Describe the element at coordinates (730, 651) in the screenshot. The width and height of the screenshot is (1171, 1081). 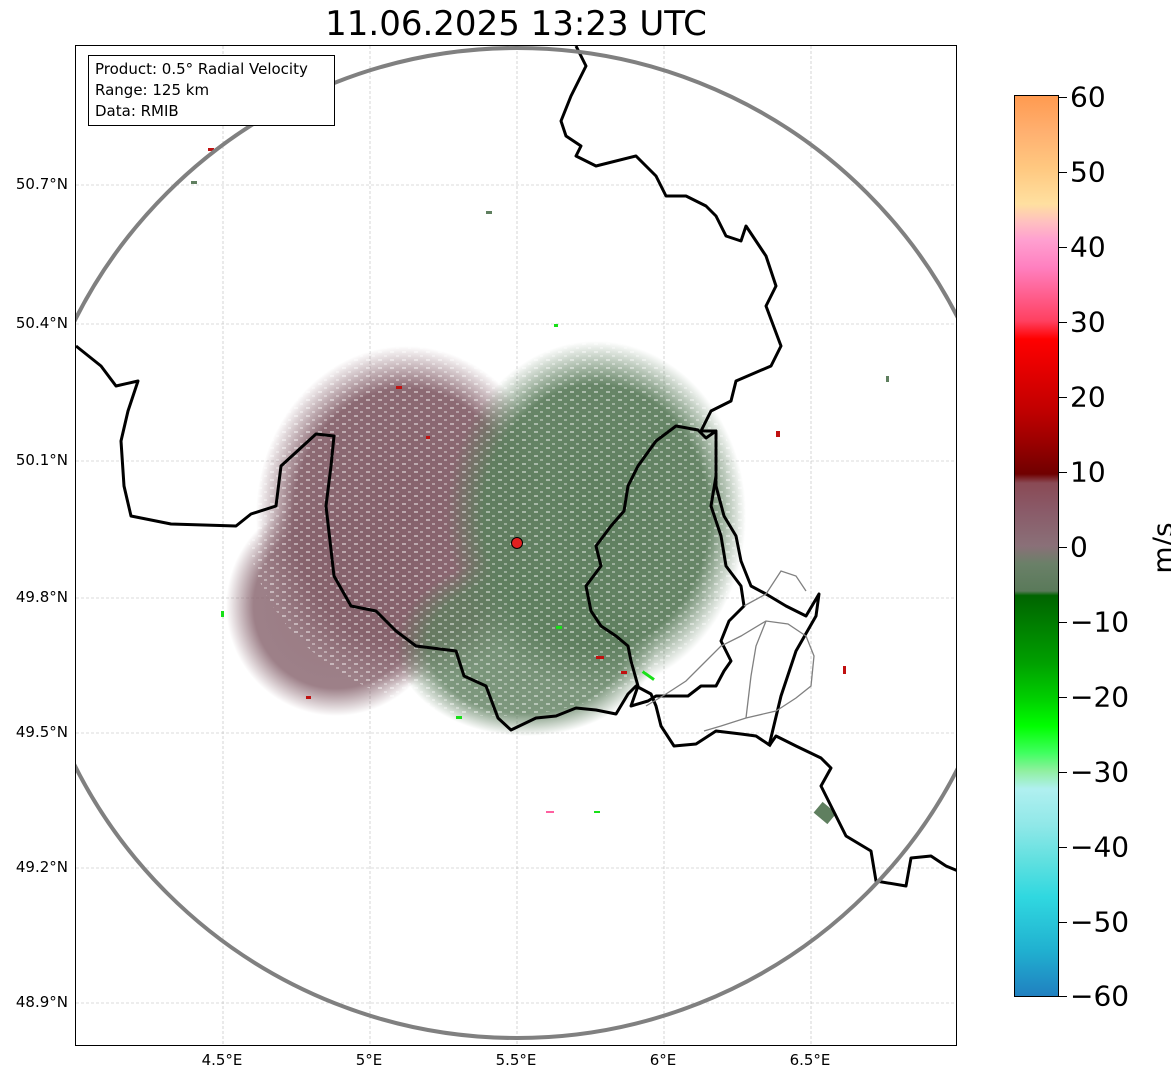
I see `region-borders` at that location.